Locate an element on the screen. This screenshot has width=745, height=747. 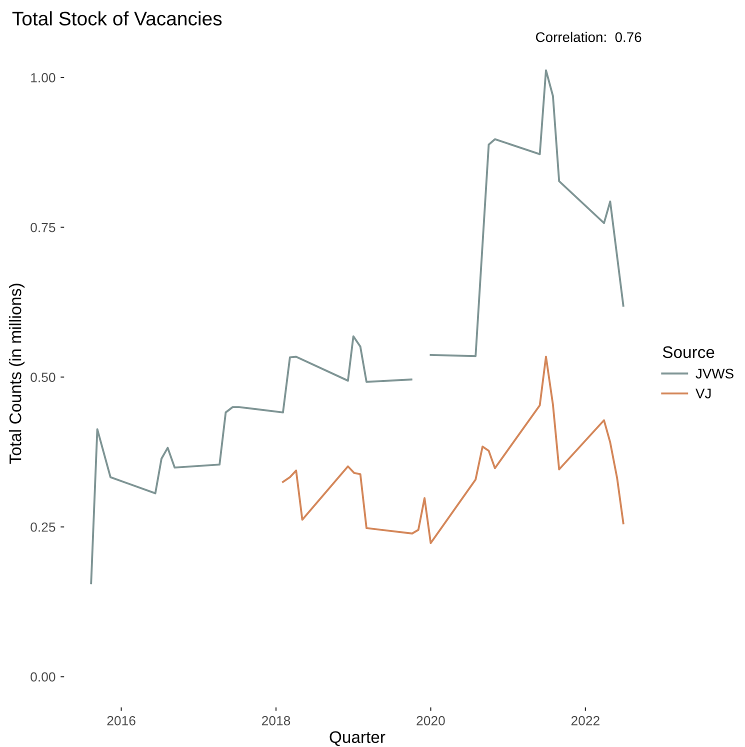
y-tick-label: 0.25 is located at coordinates (43, 527).